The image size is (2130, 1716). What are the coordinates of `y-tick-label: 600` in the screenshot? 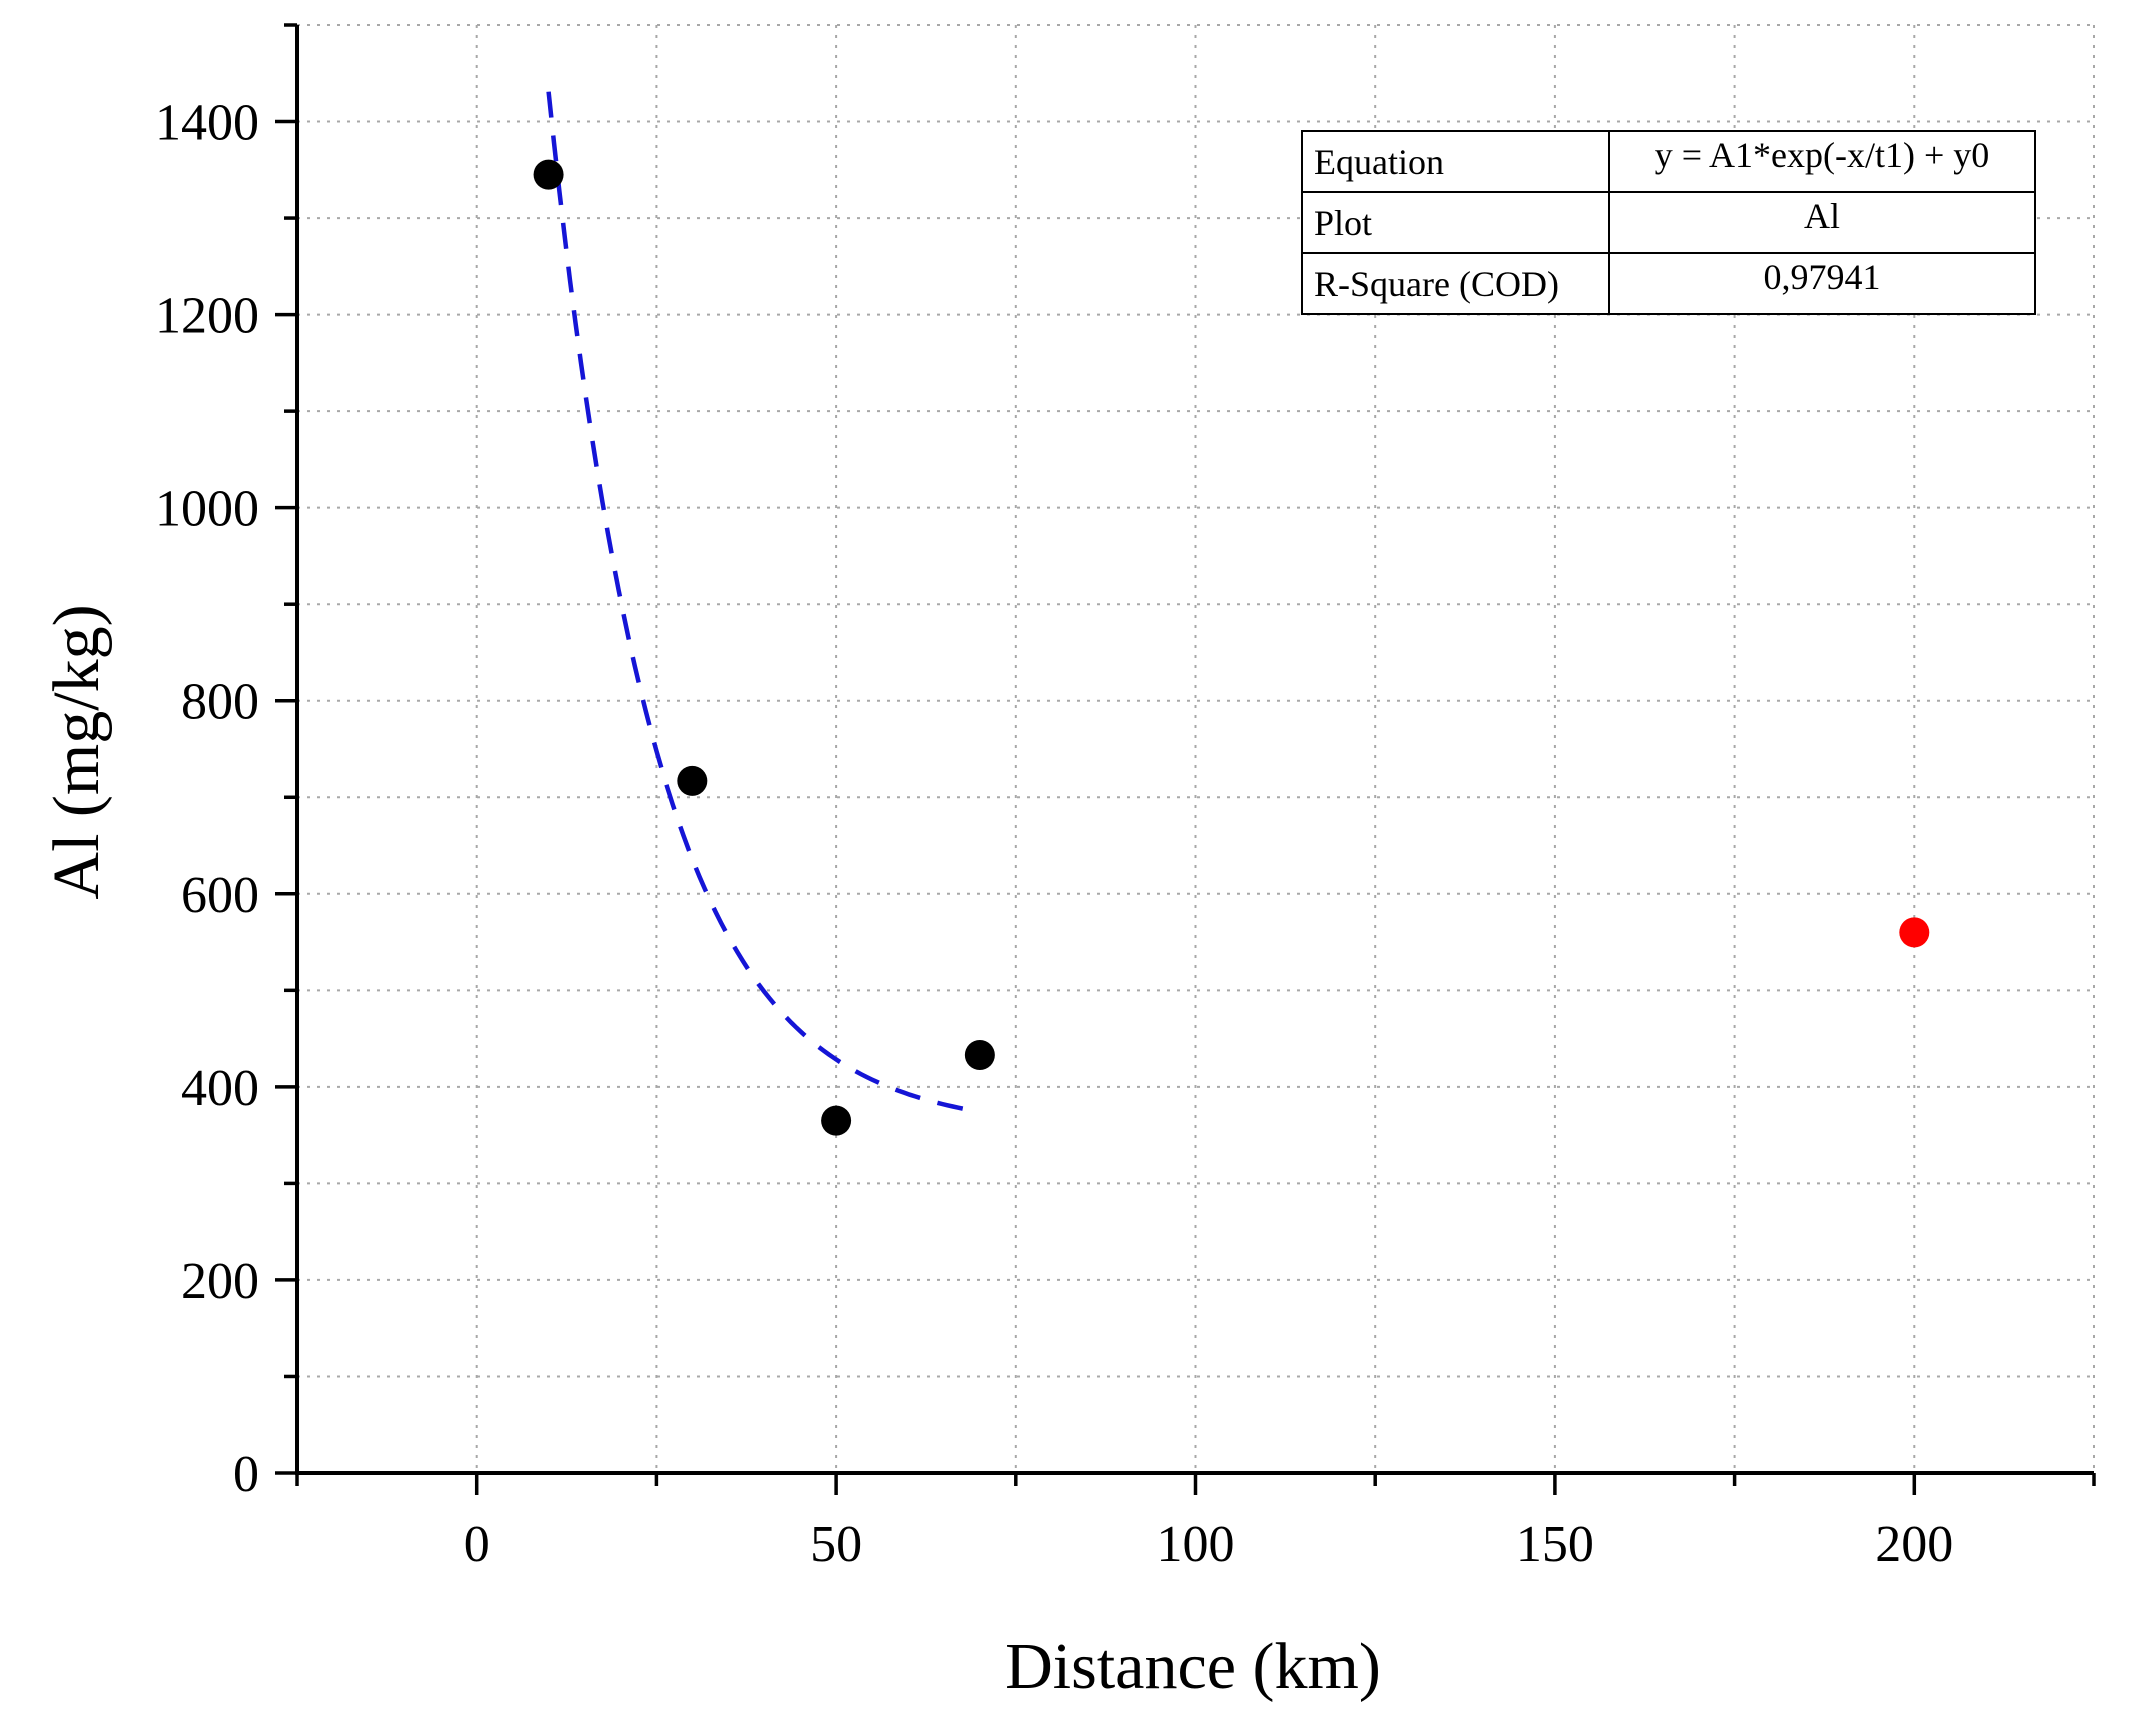 It's located at (220, 895).